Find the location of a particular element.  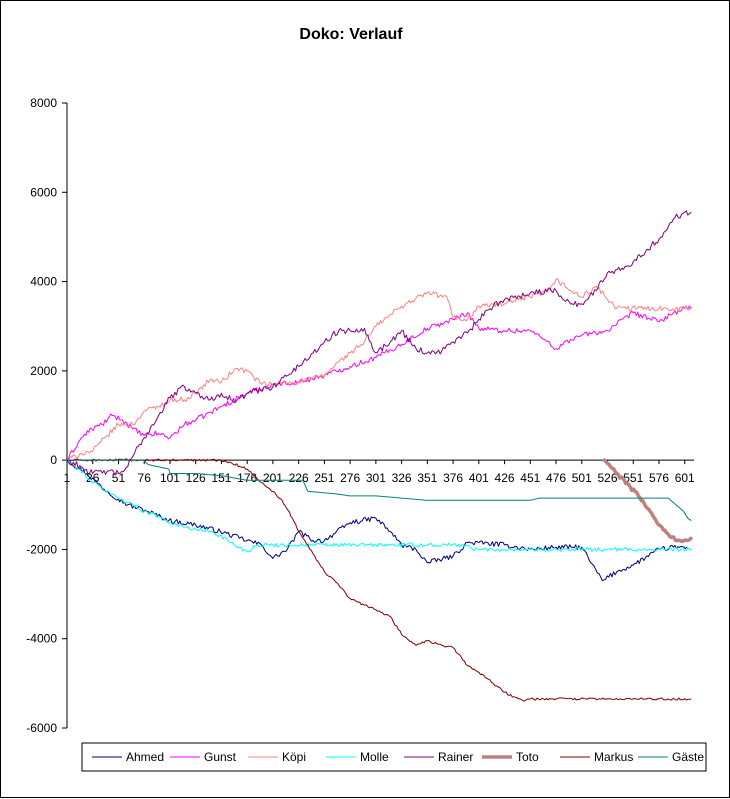

x-tick-label: 251 is located at coordinates (324, 478).